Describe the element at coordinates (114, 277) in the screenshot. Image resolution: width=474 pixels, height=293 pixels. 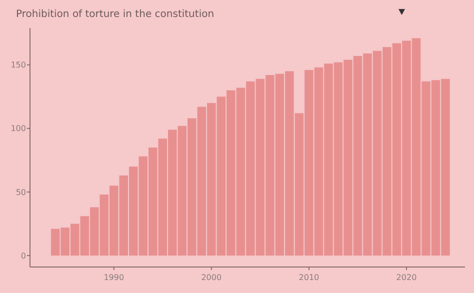
I see `x-tick-label: 1990` at that location.